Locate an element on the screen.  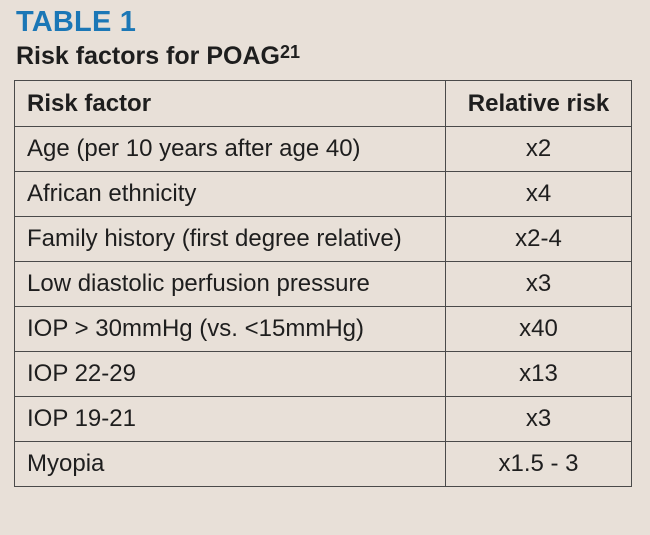
relative-risk-cell: x13 is located at coordinates (538, 374).